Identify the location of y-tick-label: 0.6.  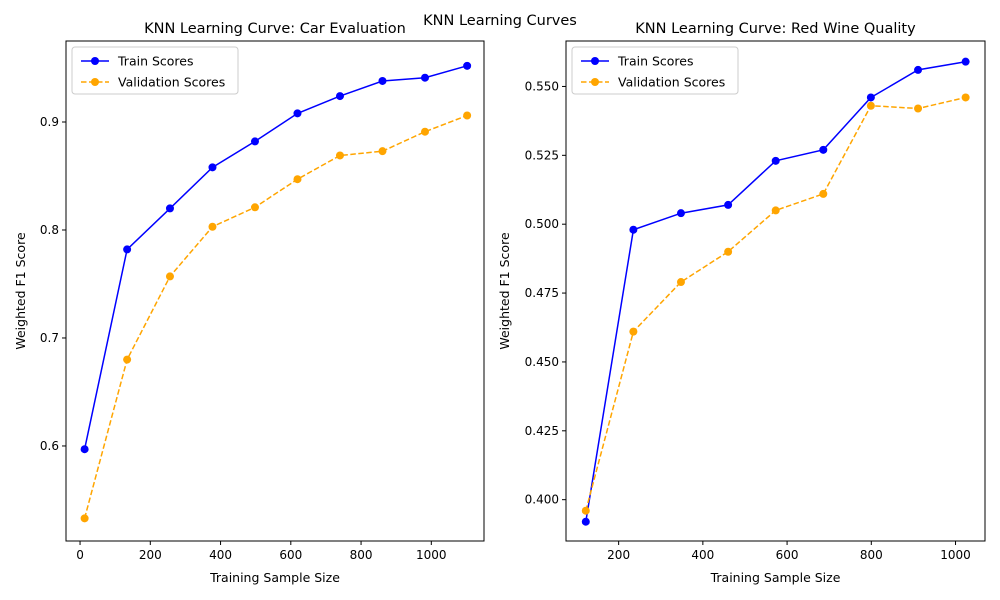
(49, 446).